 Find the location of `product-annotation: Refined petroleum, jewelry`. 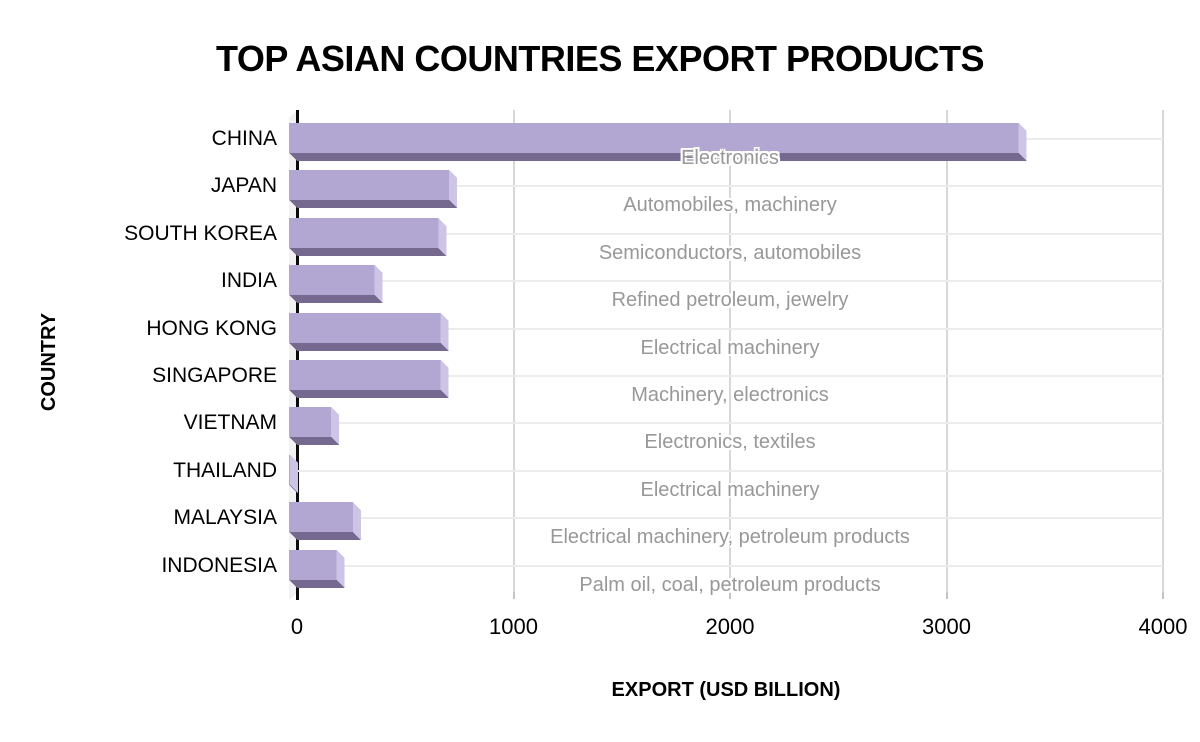

product-annotation: Refined petroleum, jewelry is located at coordinates (730, 300).